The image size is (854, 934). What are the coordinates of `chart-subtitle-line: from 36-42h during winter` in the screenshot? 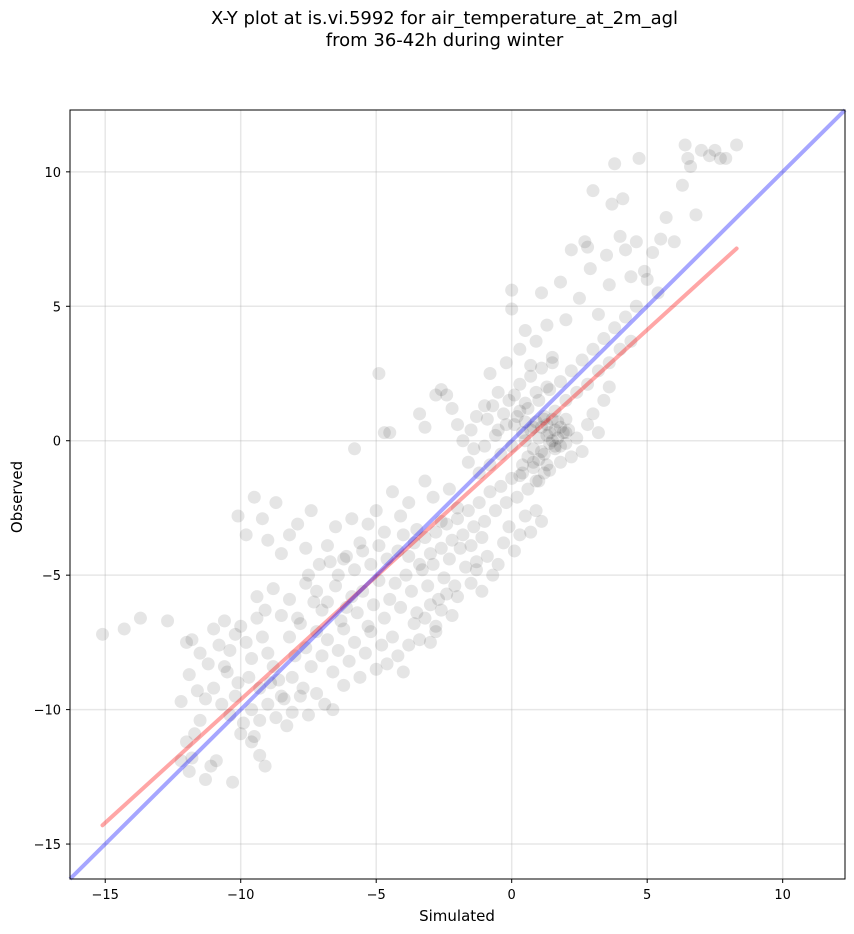 It's located at (444, 40).